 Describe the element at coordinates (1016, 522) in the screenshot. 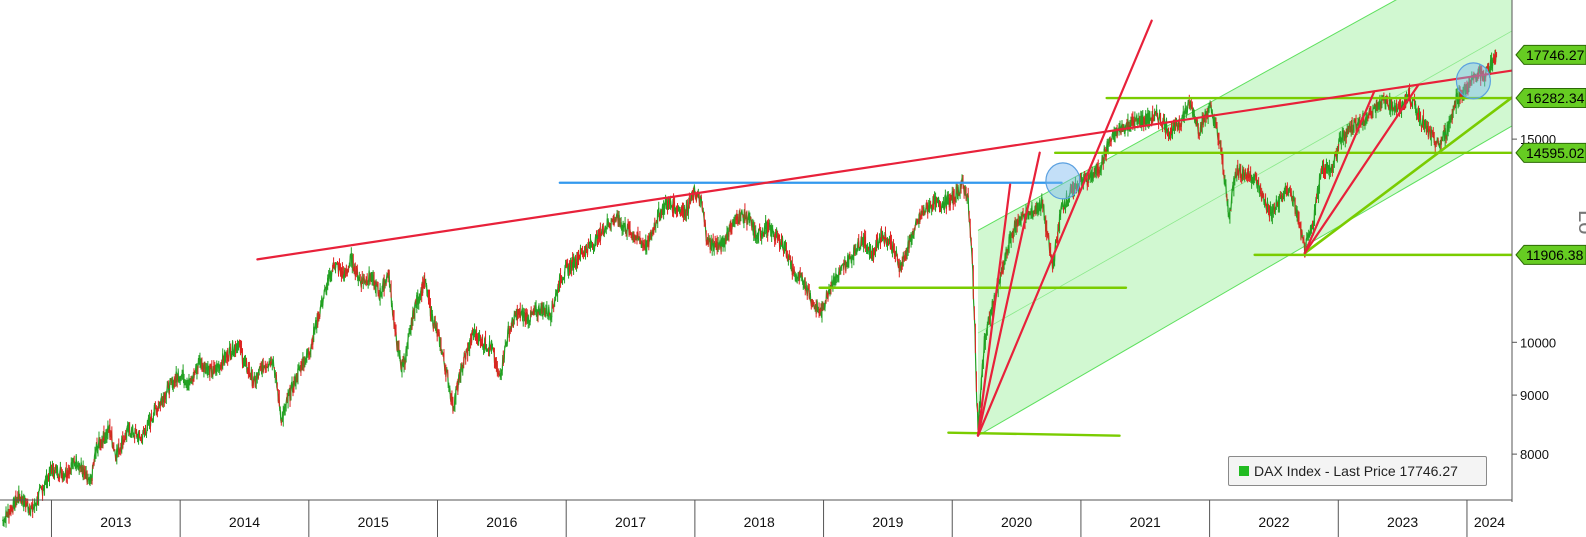

I see `x-tick-label: 2020` at that location.